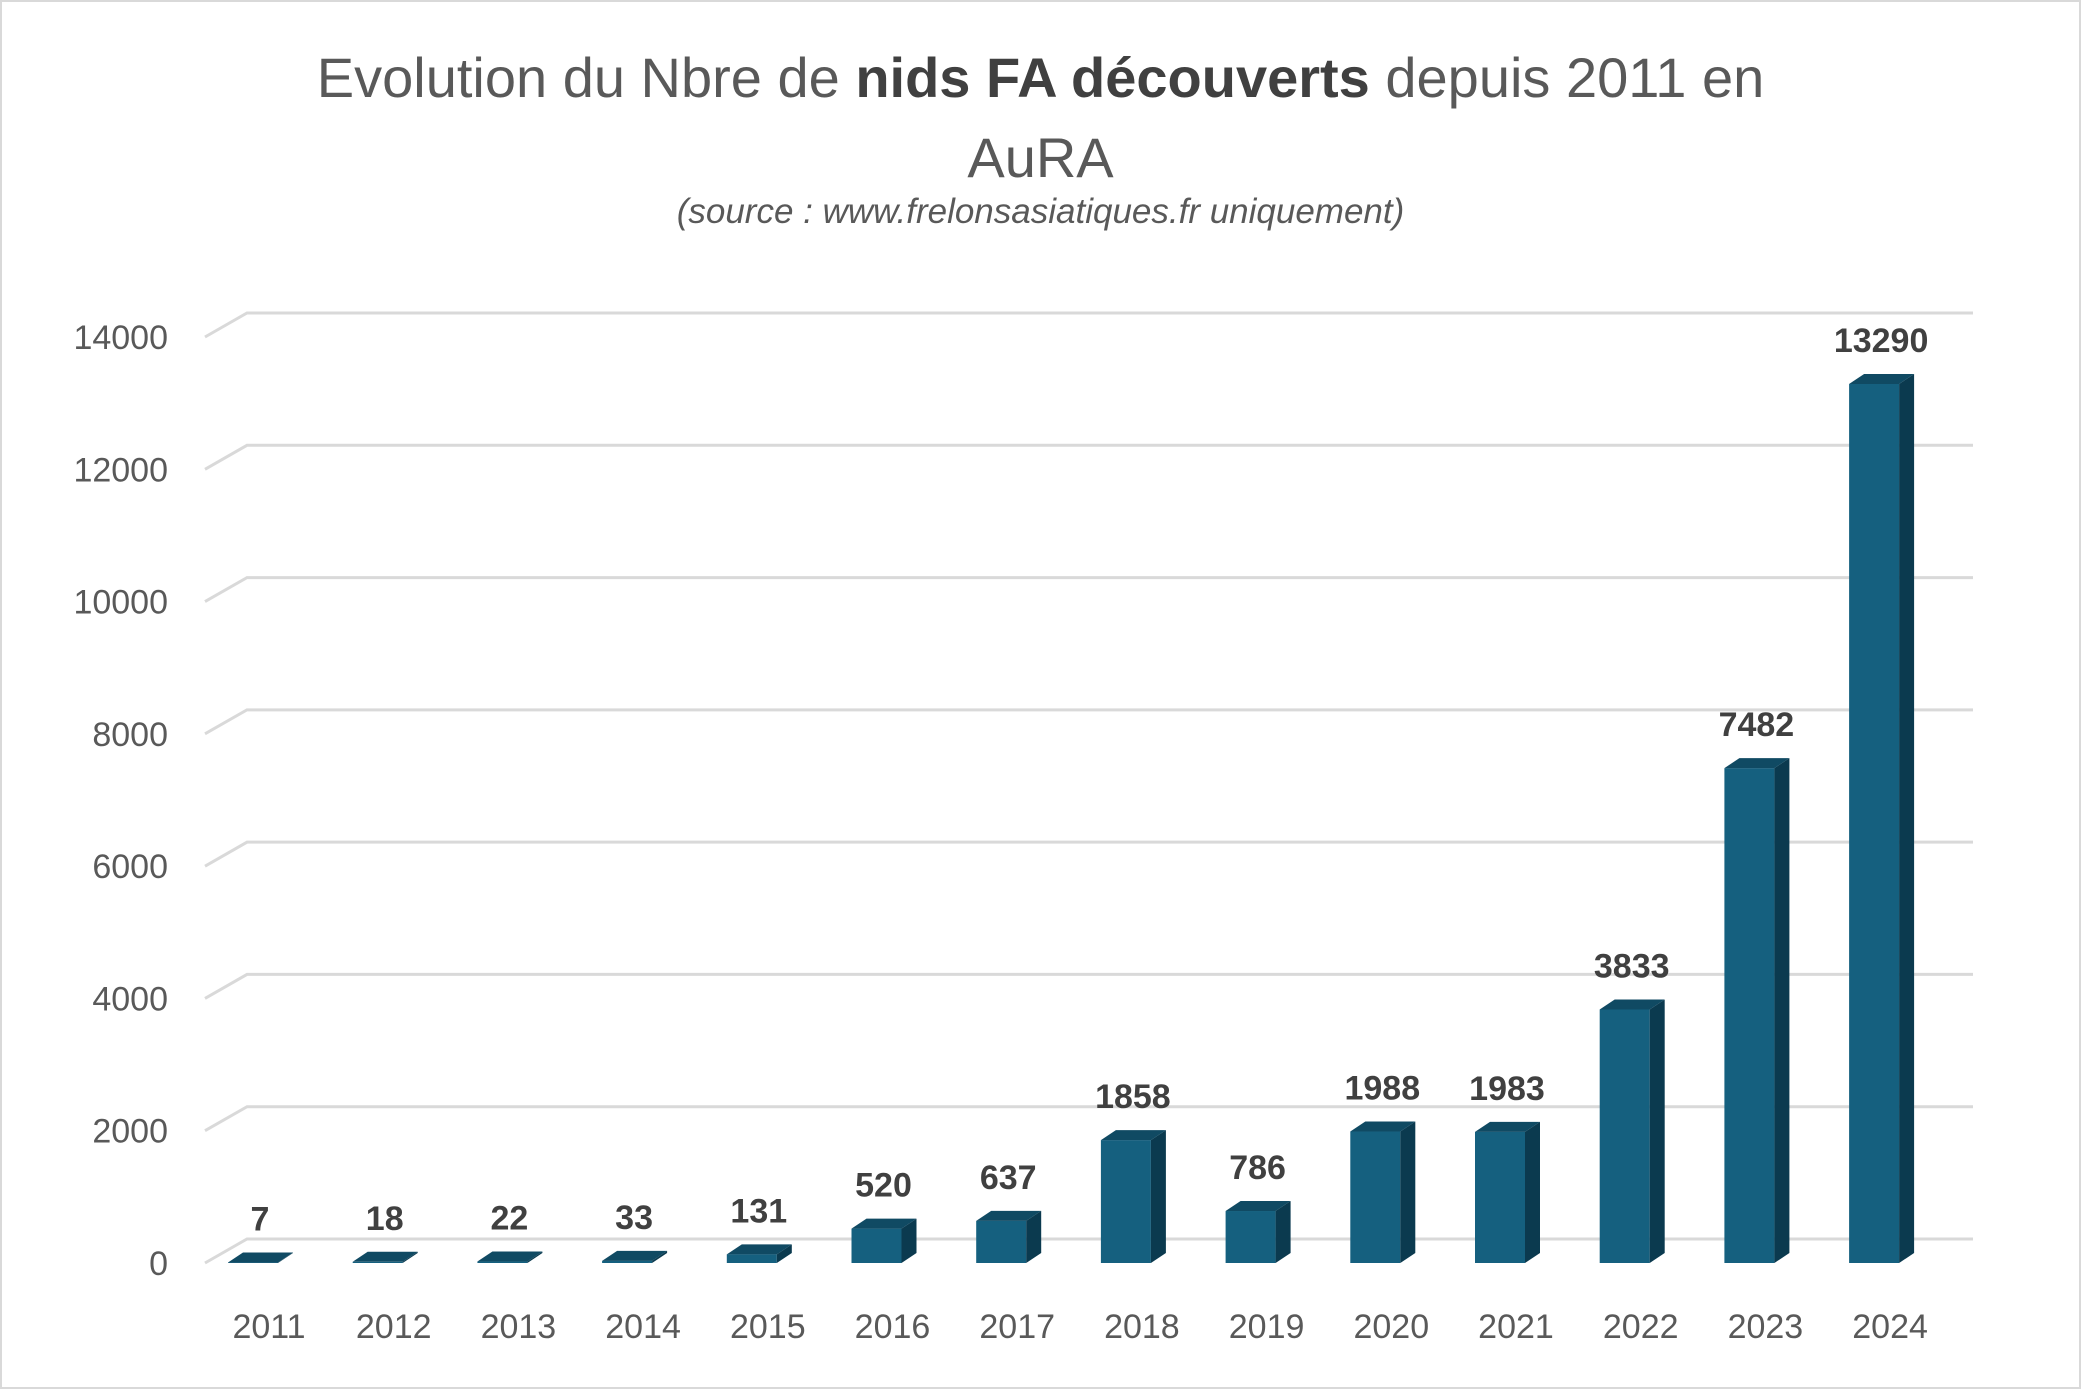 The width and height of the screenshot is (2081, 1389). Describe the element at coordinates (1391, 1327) in the screenshot. I see `x-tick-label: 2020` at that location.